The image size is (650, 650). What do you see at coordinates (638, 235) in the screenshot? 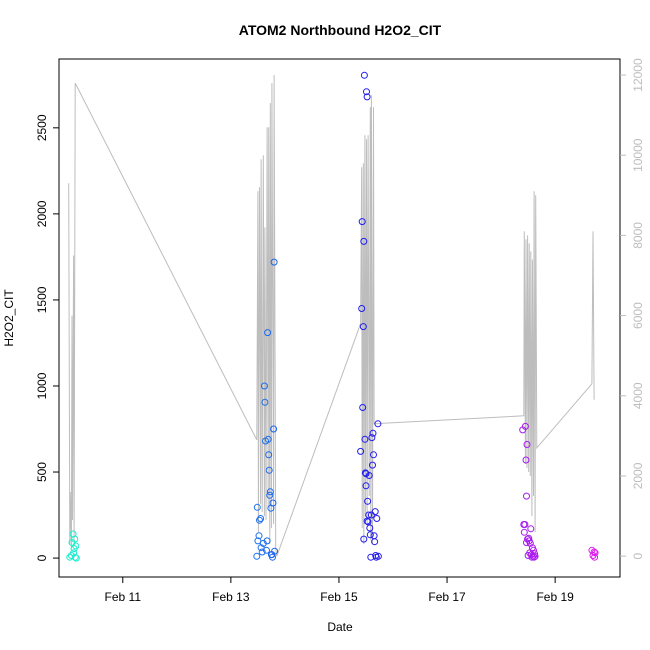
I see `y2-tick-label: 8000` at bounding box center [638, 235].